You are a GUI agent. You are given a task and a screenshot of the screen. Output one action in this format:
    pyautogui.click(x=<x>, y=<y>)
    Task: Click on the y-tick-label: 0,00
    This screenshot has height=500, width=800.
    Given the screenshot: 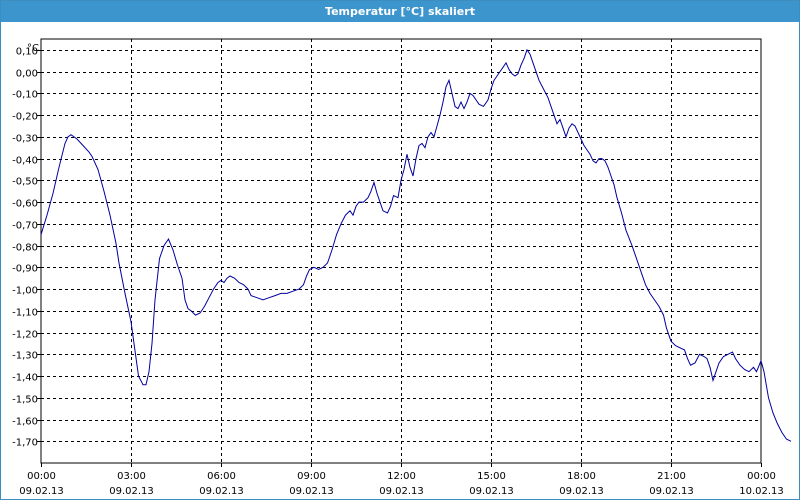 What is the action you would take?
    pyautogui.click(x=27, y=74)
    